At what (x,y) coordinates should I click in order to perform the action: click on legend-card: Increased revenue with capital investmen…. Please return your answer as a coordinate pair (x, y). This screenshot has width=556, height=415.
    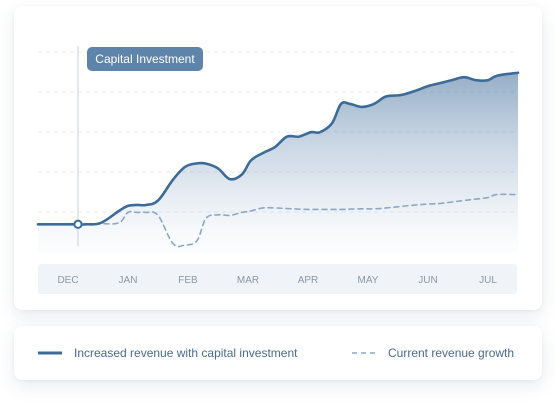
    Looking at the image, I should click on (278, 353).